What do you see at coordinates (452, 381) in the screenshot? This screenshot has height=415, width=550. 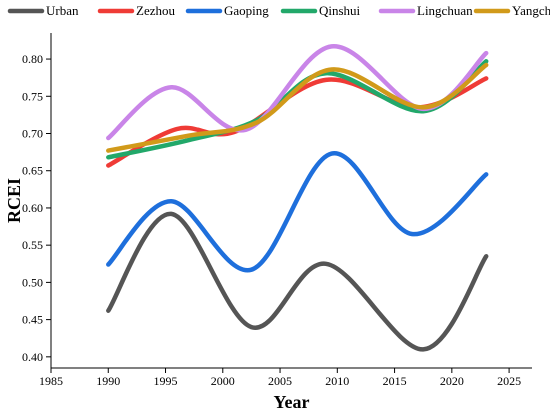 I see `x-tick-label: 2020` at bounding box center [452, 381].